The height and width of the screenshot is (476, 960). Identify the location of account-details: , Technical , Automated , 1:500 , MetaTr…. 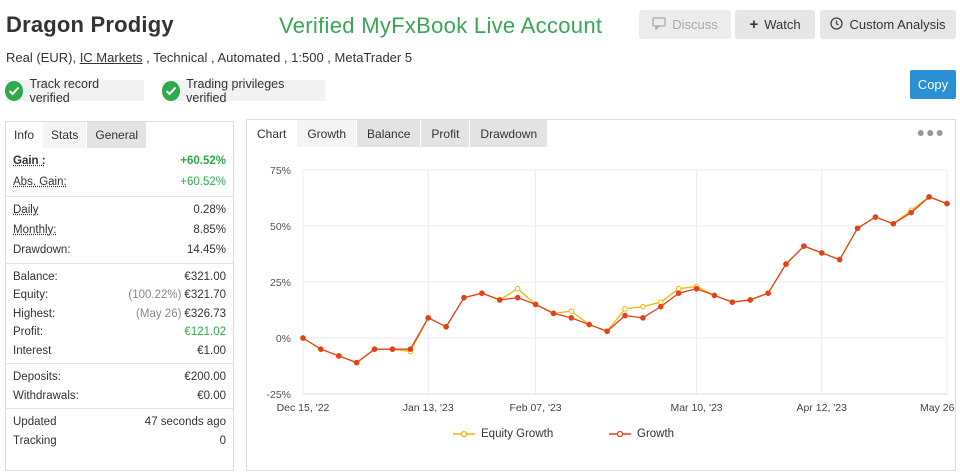
(277, 57).